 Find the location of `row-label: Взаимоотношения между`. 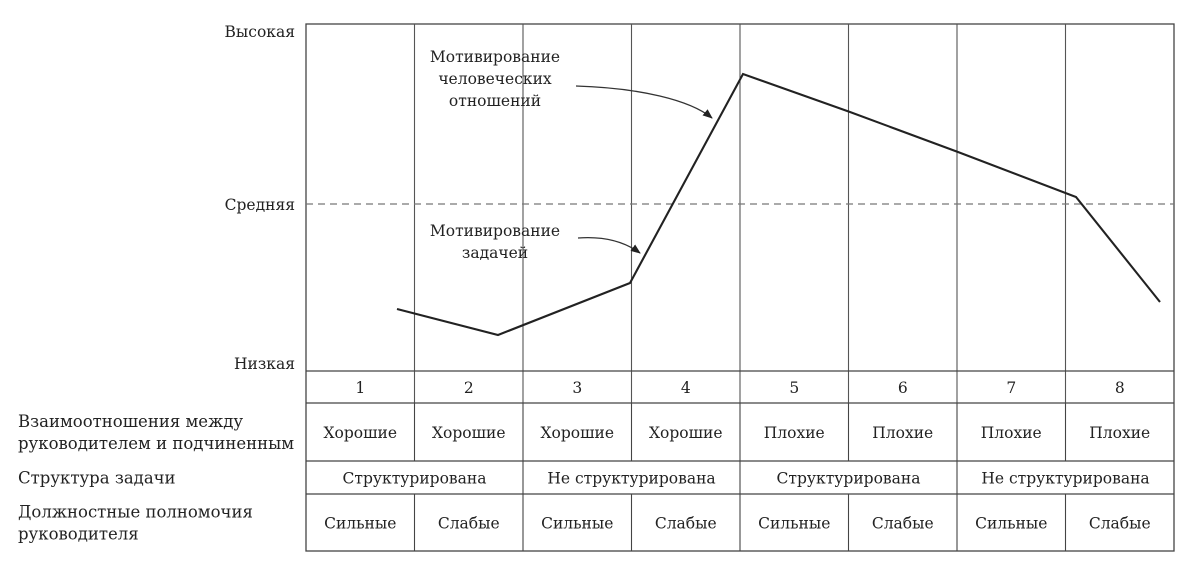

row-label: Взаимоотношения между is located at coordinates (130, 421).